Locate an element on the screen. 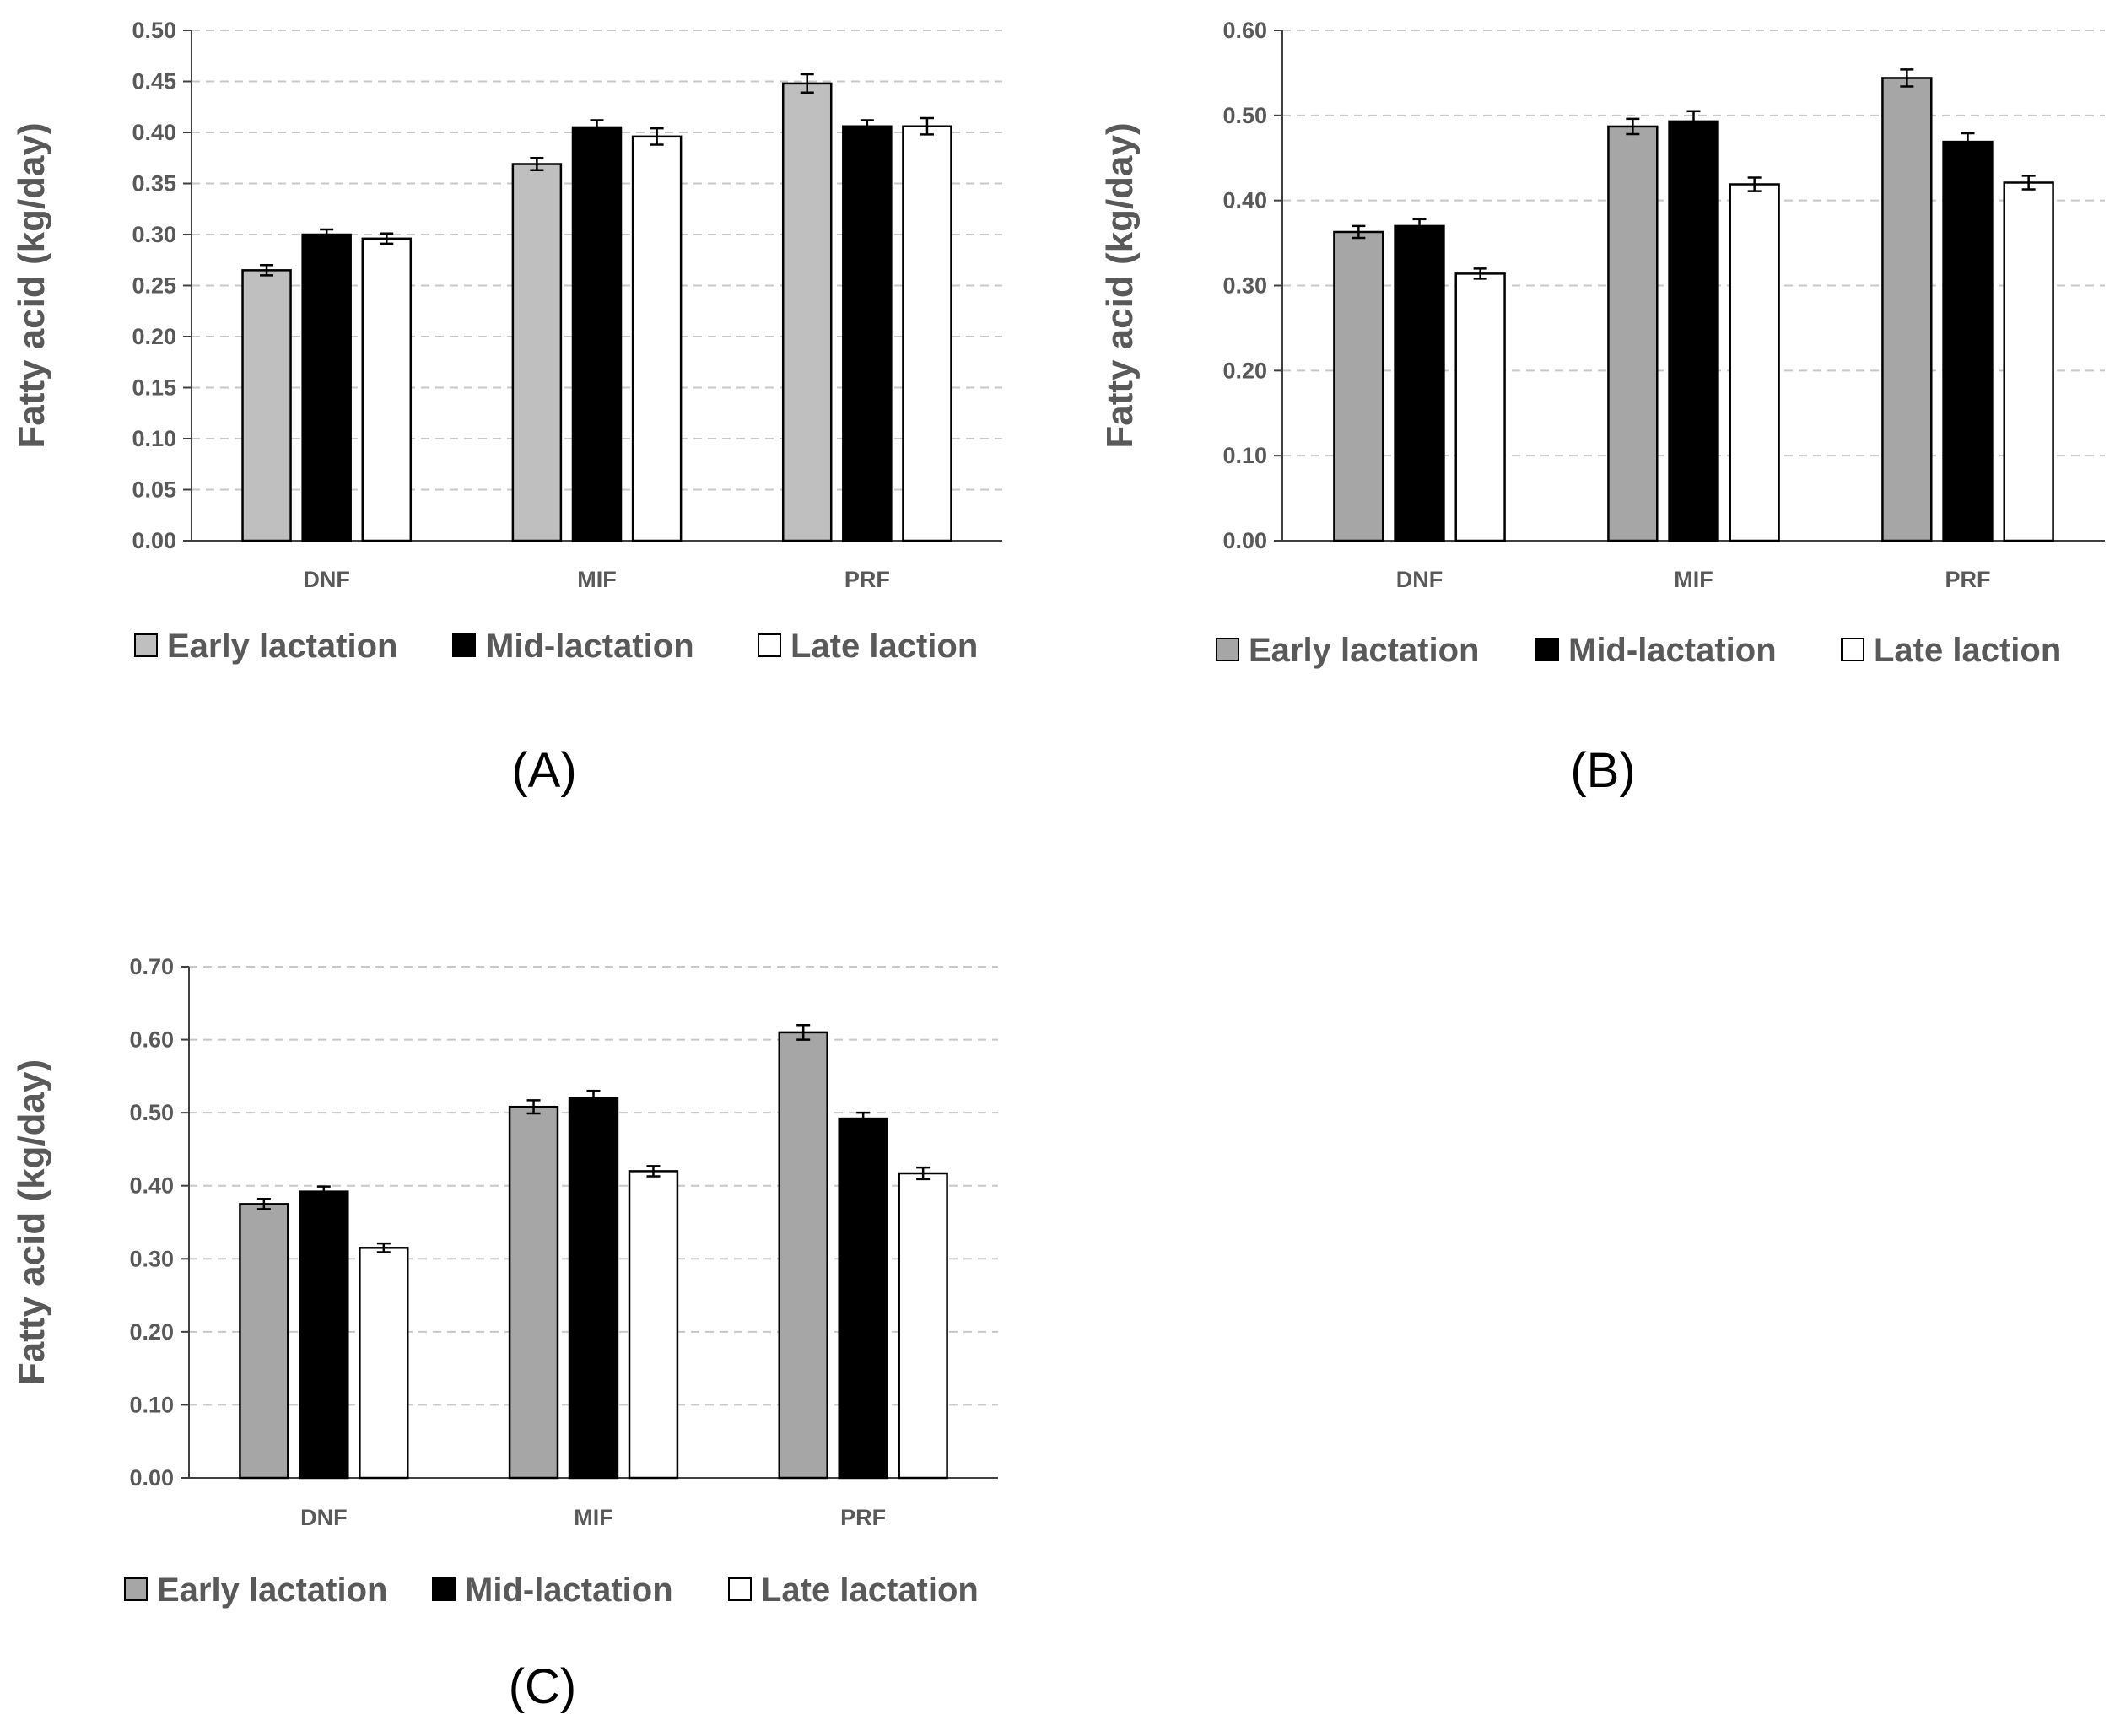 The width and height of the screenshot is (2115, 1736). y-tick-label: 0.35 is located at coordinates (154, 184).